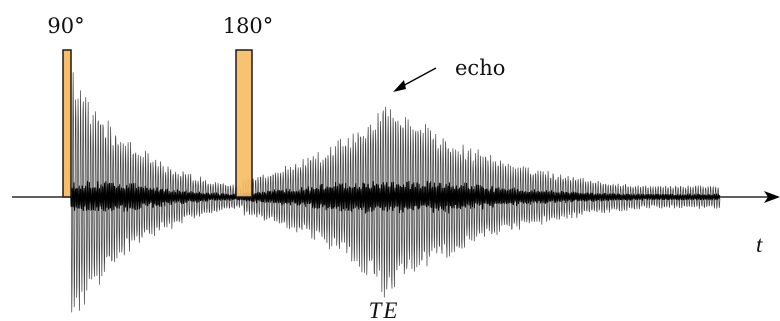 This screenshot has width=780, height=321. What do you see at coordinates (772, 197) in the screenshot?
I see `time-axis-arrowhead` at bounding box center [772, 197].